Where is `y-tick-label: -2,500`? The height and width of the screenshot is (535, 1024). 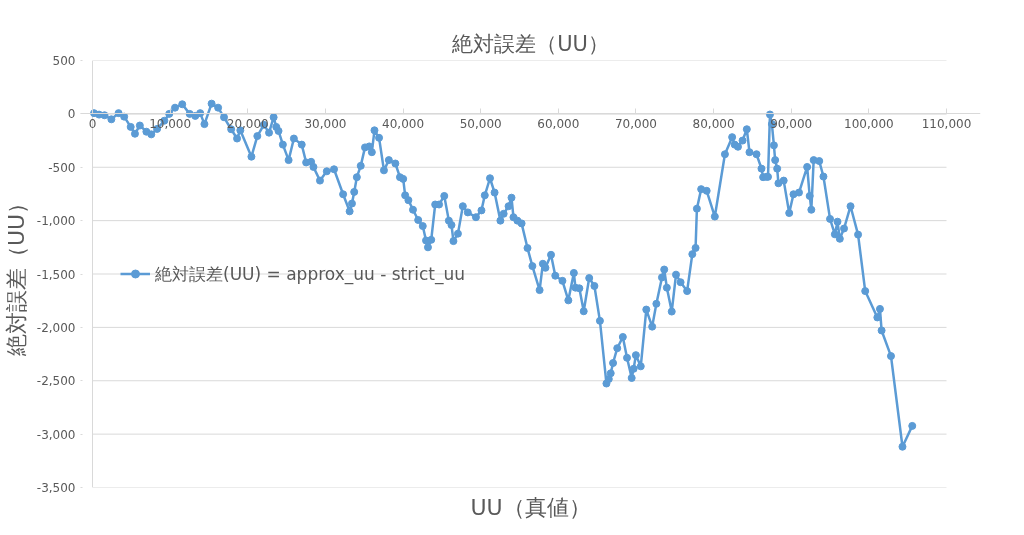 y-tick-label: -2,500 is located at coordinates (56, 381).